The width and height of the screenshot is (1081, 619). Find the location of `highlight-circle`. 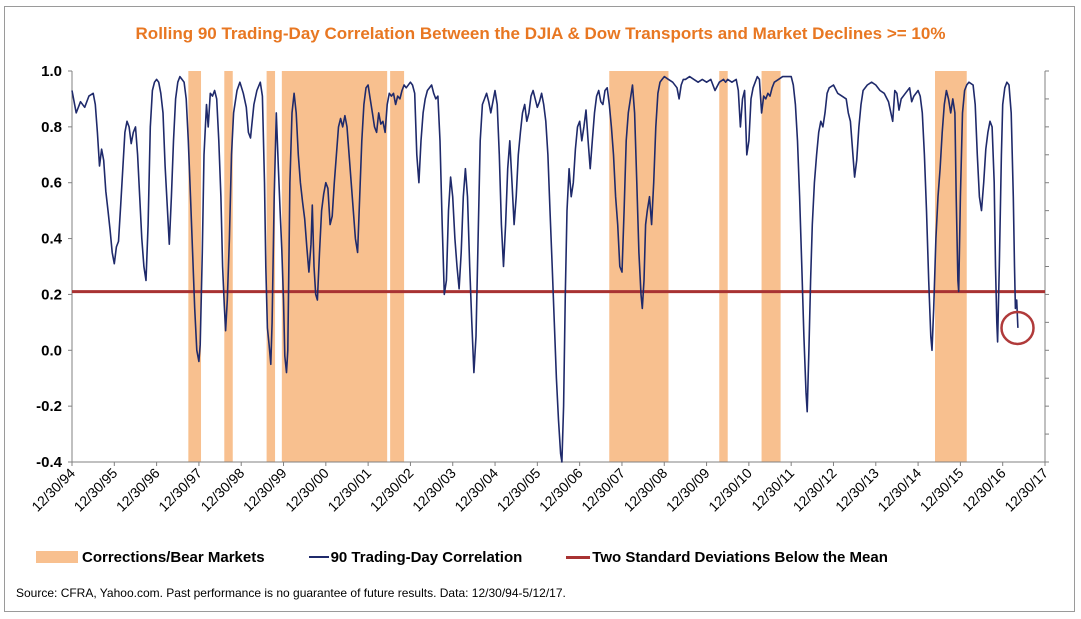

highlight-circle is located at coordinates (1017, 328).